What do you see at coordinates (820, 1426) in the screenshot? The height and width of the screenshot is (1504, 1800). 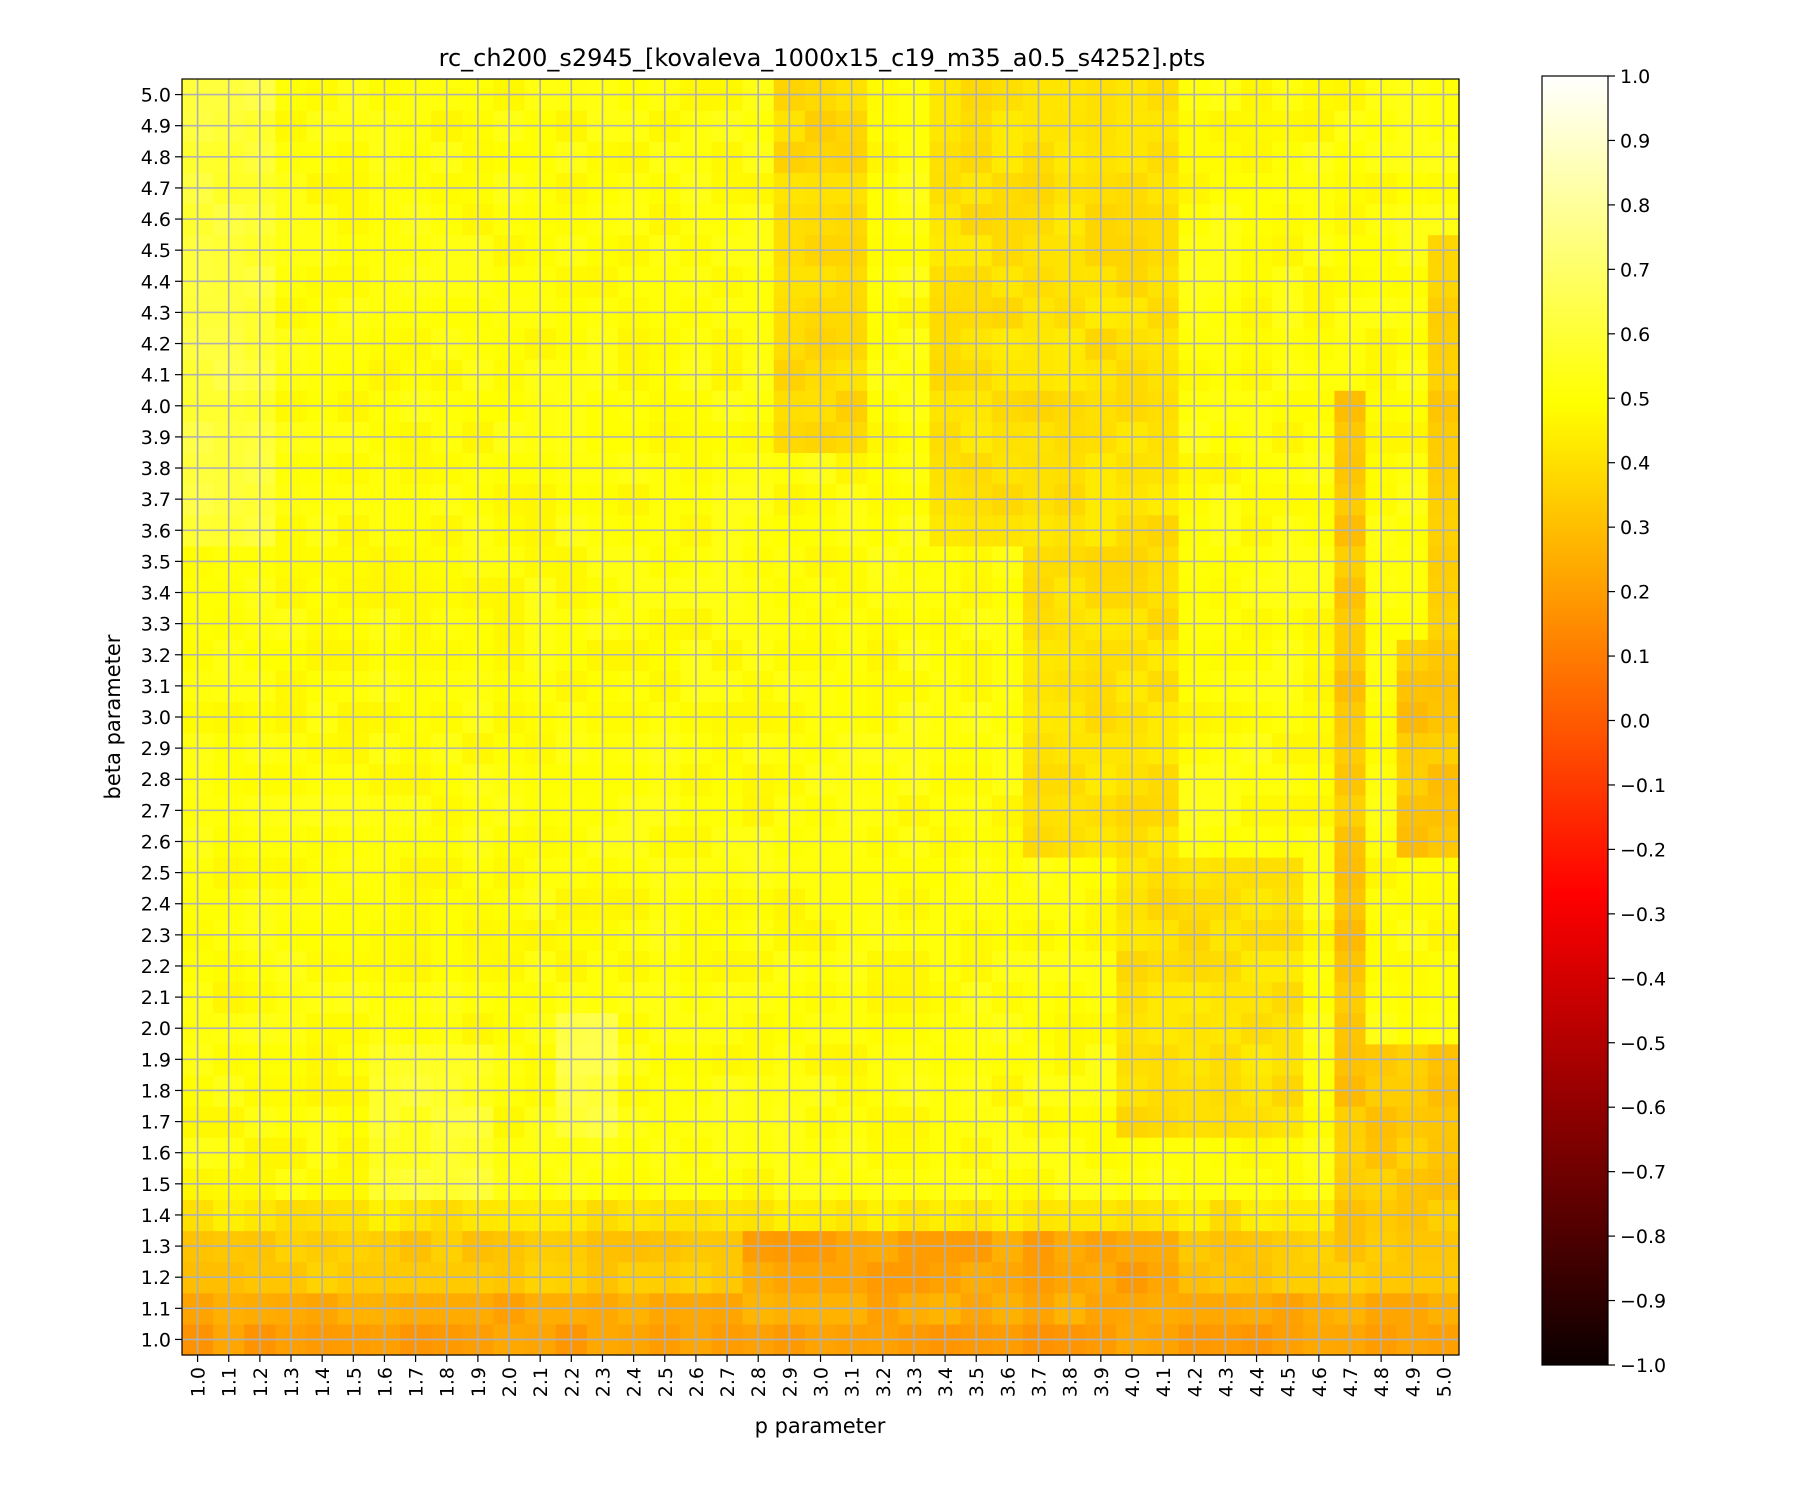 I see `x-axis-label: p parameter` at bounding box center [820, 1426].